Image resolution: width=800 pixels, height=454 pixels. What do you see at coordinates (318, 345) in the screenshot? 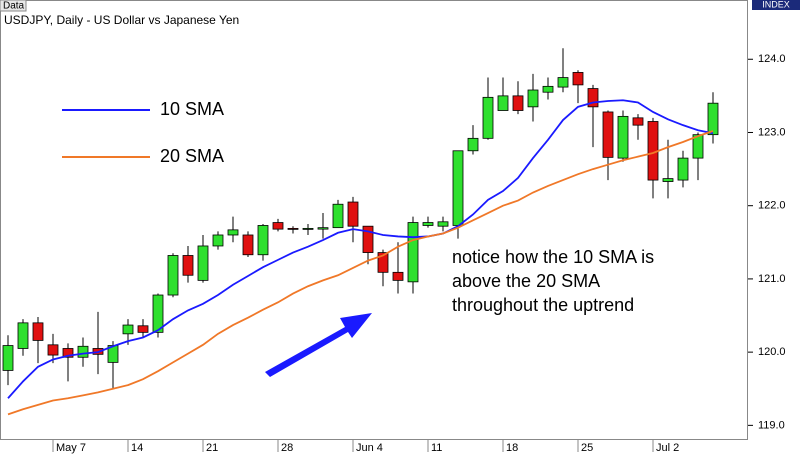
I see `arrow` at bounding box center [318, 345].